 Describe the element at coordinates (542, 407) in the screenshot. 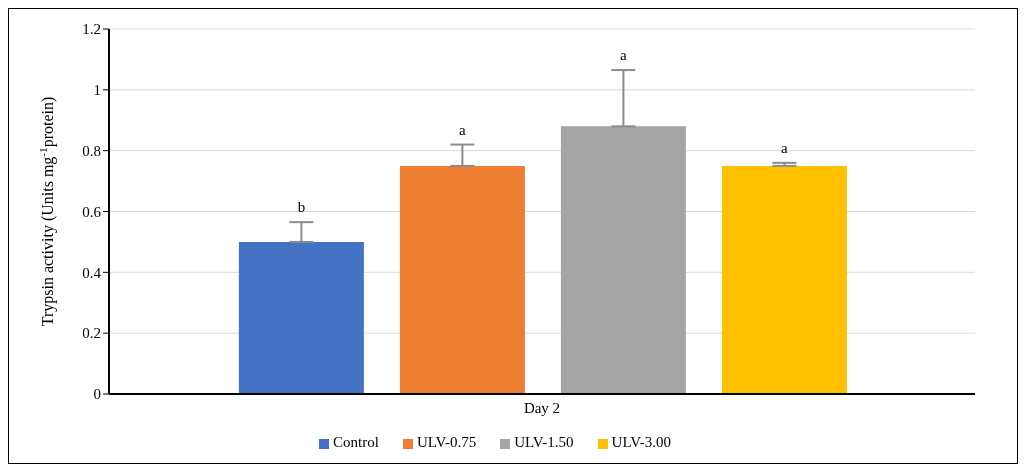

I see `x-tick-label: Day 2` at that location.